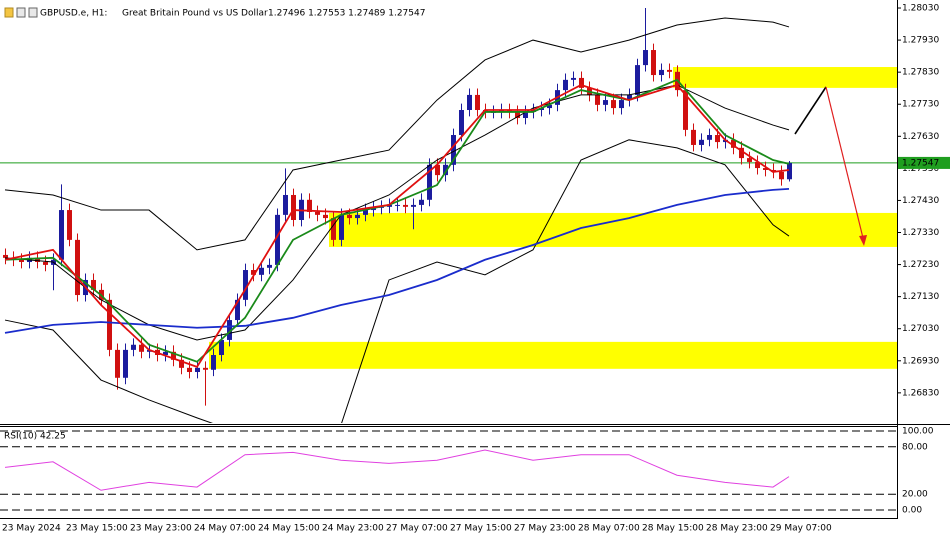 Image resolution: width=950 pixels, height=538 pixels. I want to click on y-tick-label: 1.27230, so click(920, 265).